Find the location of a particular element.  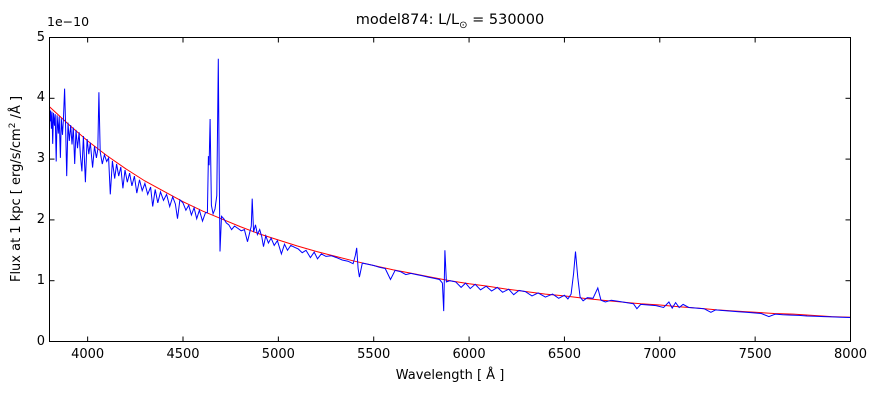

plot-title-text: model874: L/L is located at coordinates (407, 20).